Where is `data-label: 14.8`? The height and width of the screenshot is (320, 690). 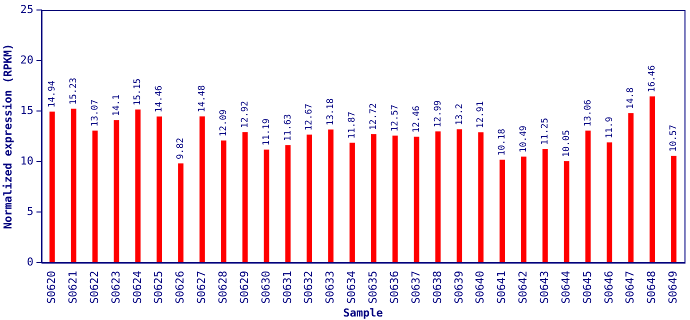 data-label: 14.8 is located at coordinates (631, 98).